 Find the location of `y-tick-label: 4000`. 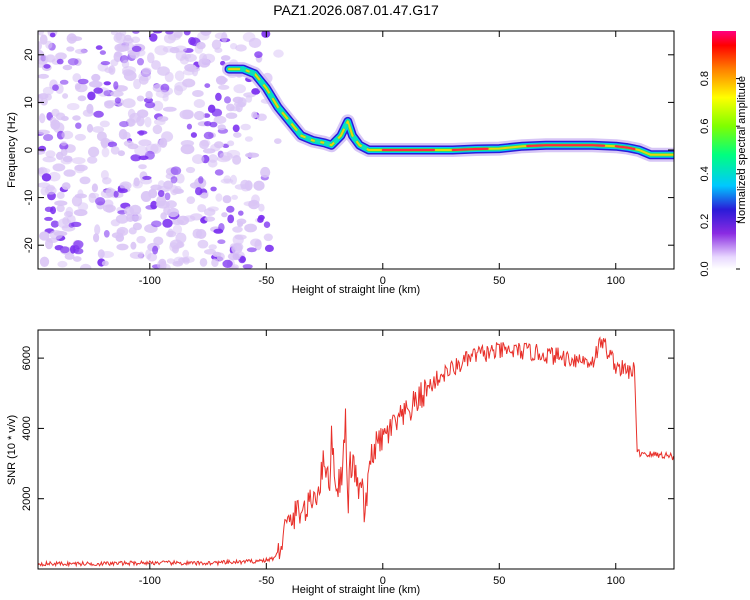

y-tick-label: 4000 is located at coordinates (27, 428).